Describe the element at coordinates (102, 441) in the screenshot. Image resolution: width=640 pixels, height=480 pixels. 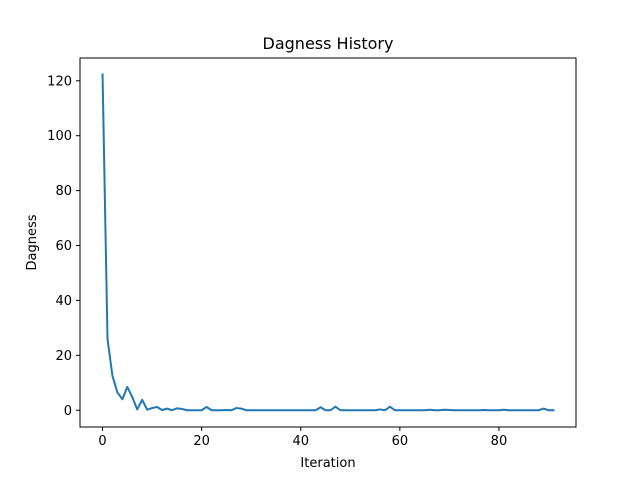
I see `x-tick-label: 0` at that location.